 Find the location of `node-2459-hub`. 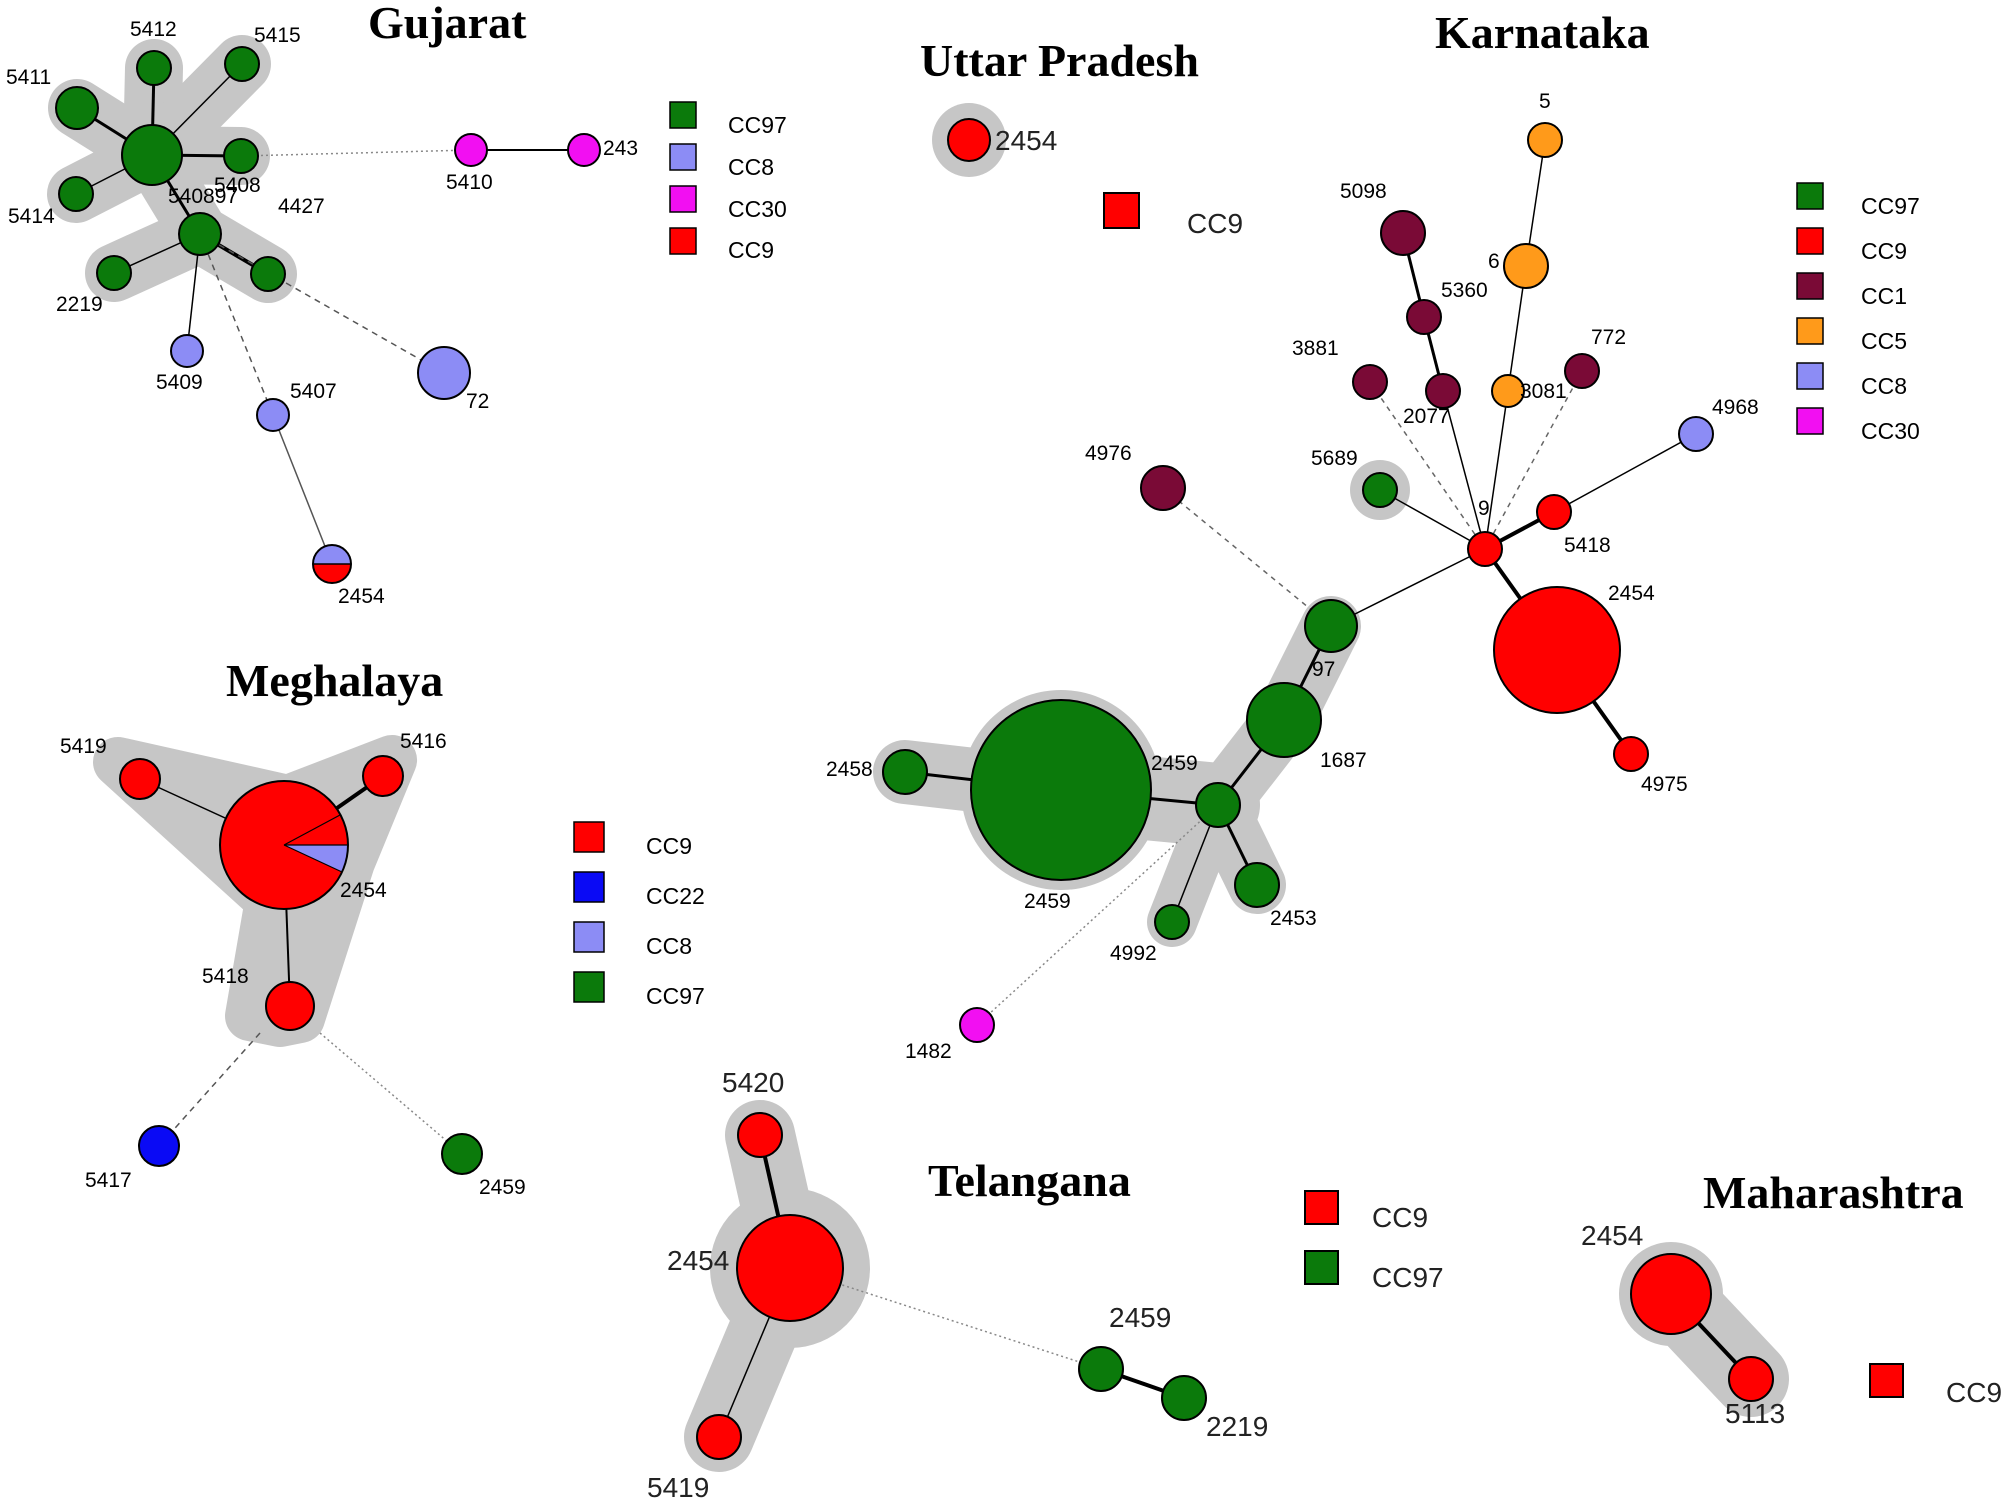

node-2459-hub is located at coordinates (1218, 805).